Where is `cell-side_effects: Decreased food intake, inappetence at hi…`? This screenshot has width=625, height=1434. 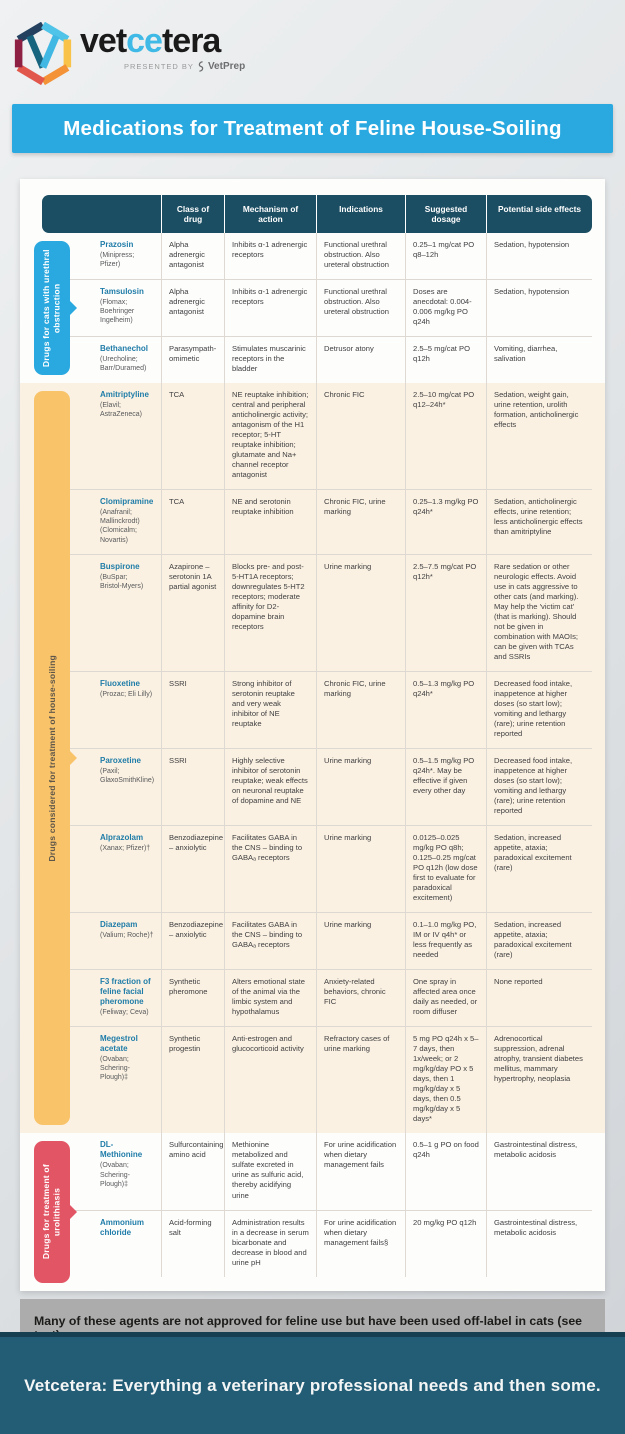
cell-side_effects: Decreased food intake, inappetence at hi… is located at coordinates (539, 709).